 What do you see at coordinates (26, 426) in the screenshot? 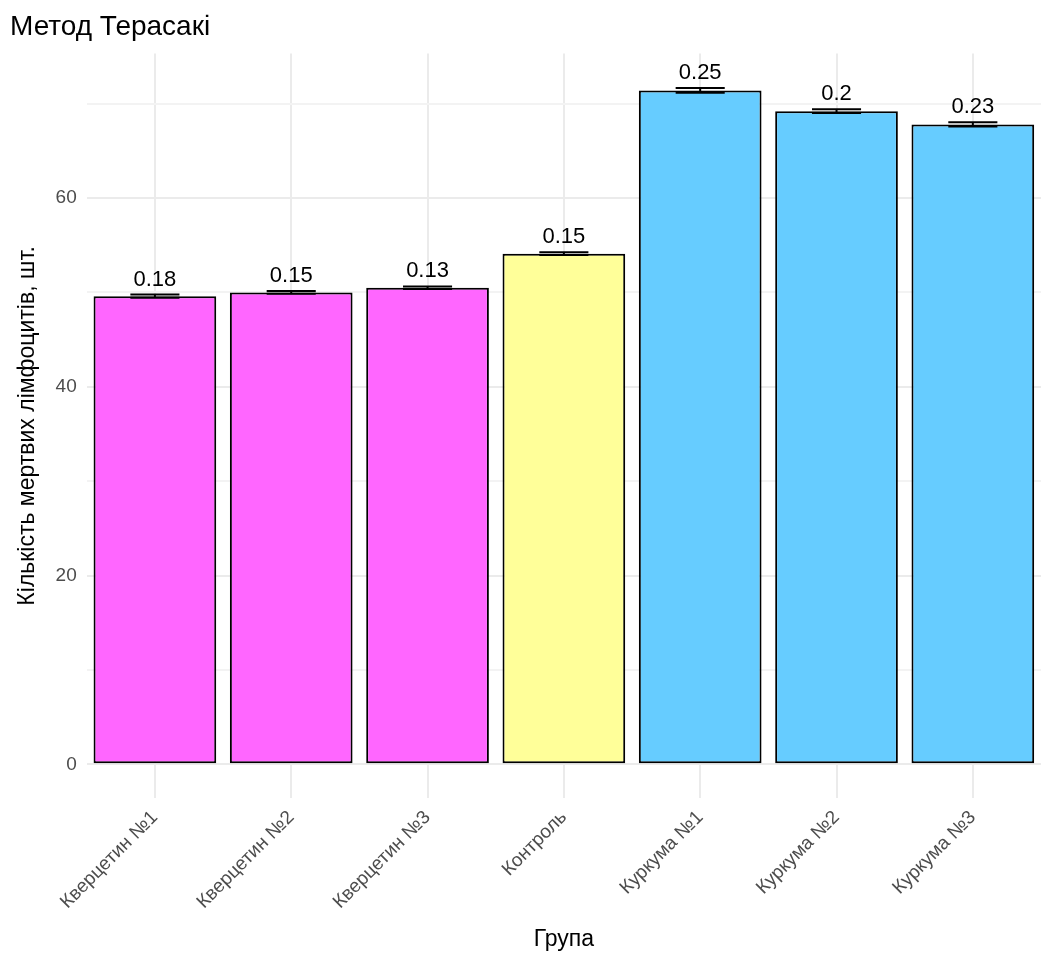
I see `y-axis-title: Кількість мертвих лімфоцитів, шт.` at bounding box center [26, 426].